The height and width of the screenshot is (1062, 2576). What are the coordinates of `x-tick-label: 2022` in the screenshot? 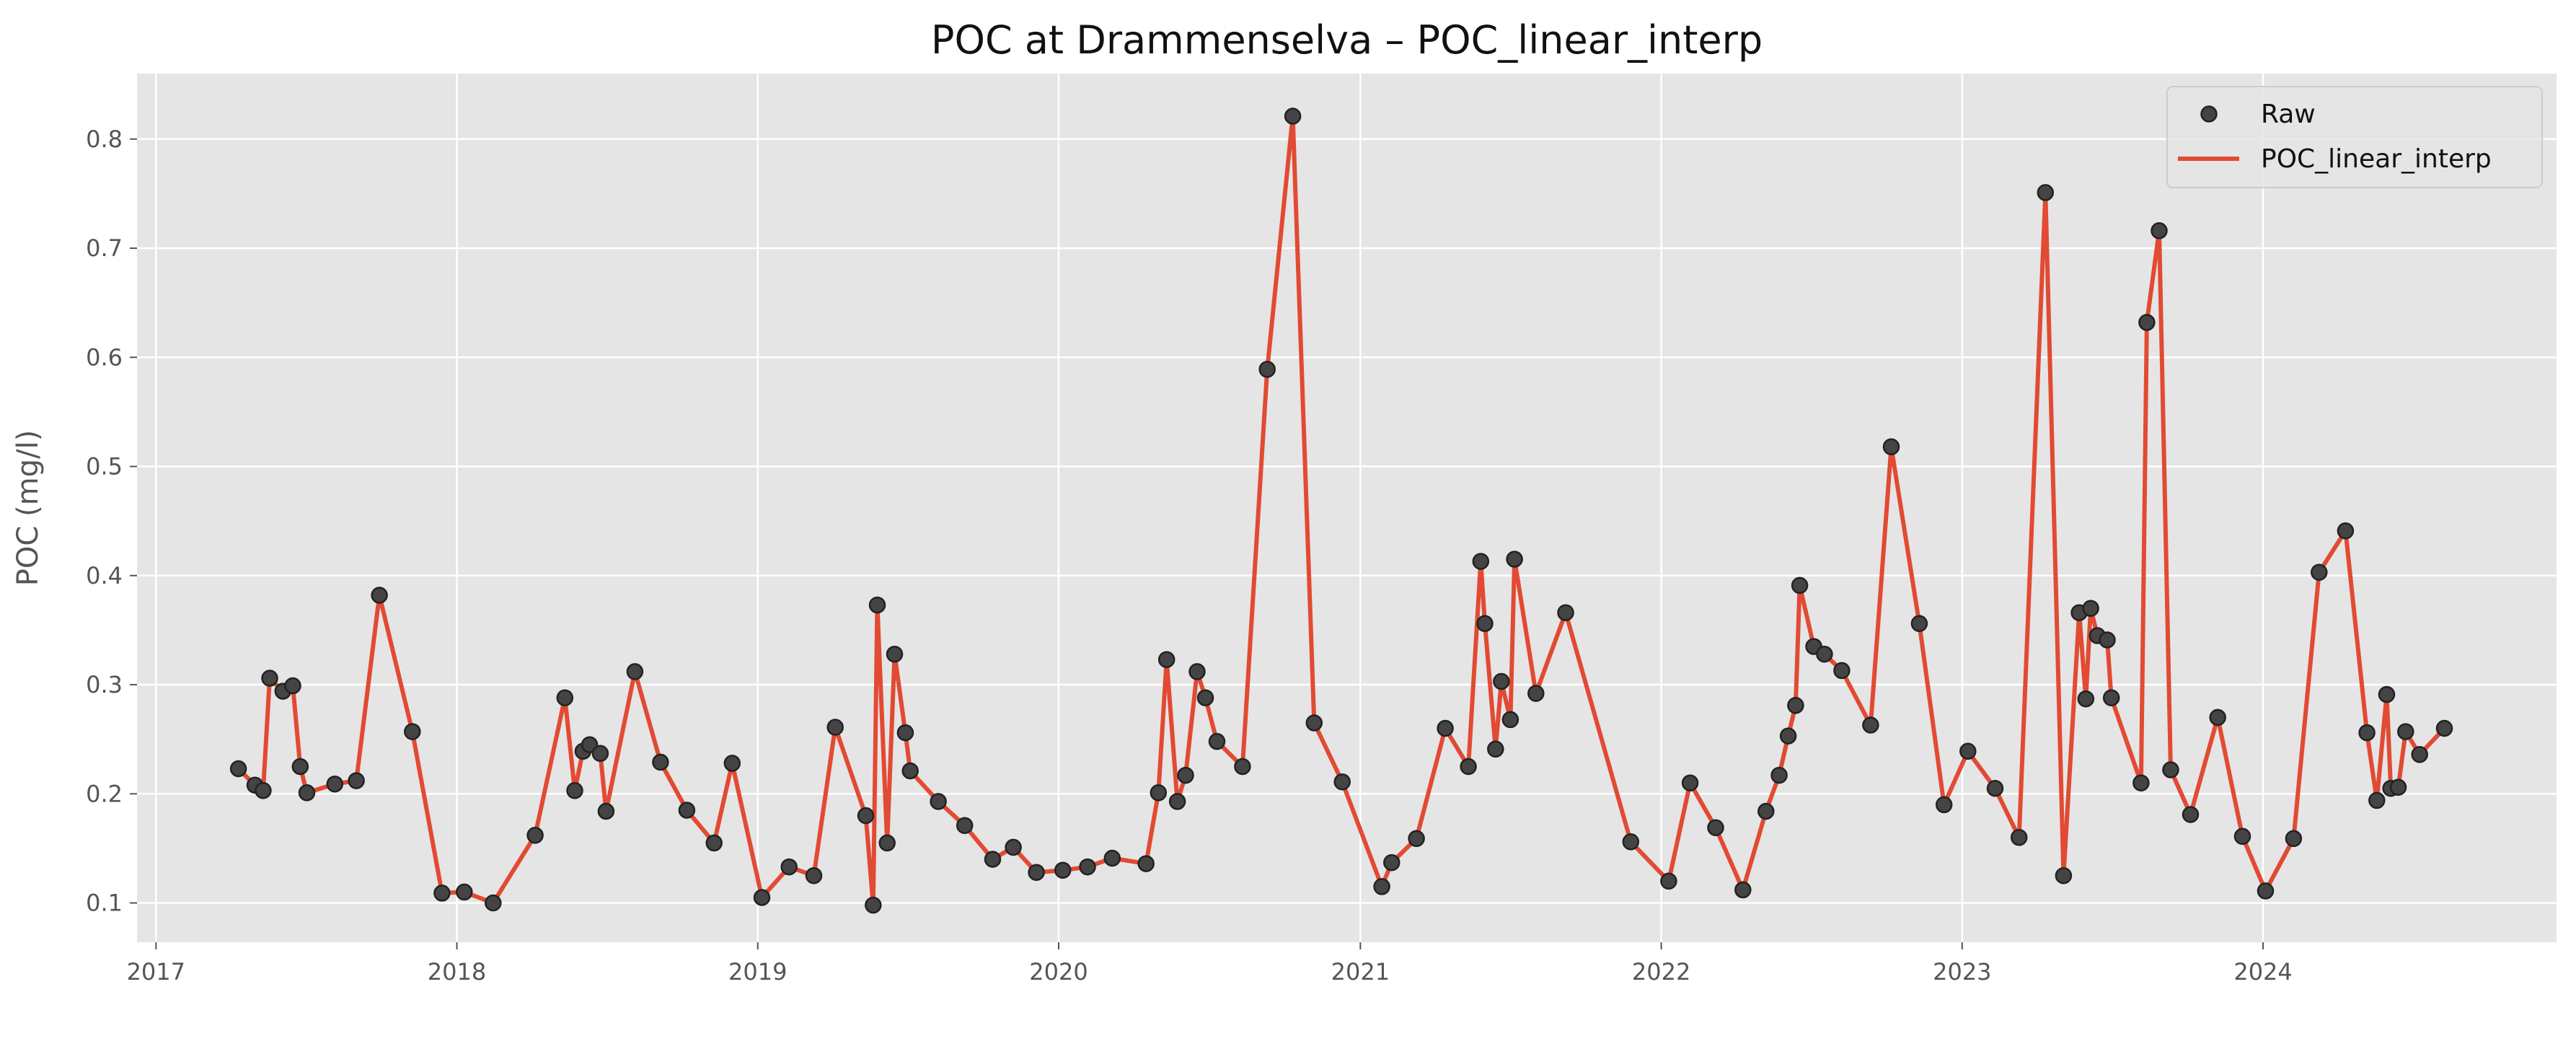 It's located at (1661, 972).